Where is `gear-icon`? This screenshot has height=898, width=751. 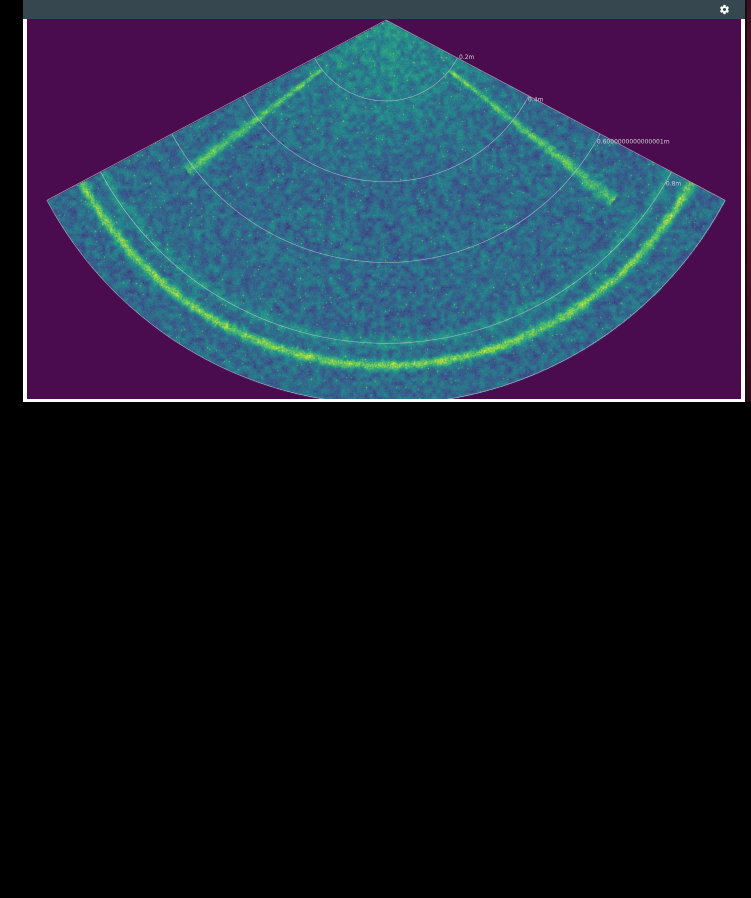
gear-icon is located at coordinates (724, 9).